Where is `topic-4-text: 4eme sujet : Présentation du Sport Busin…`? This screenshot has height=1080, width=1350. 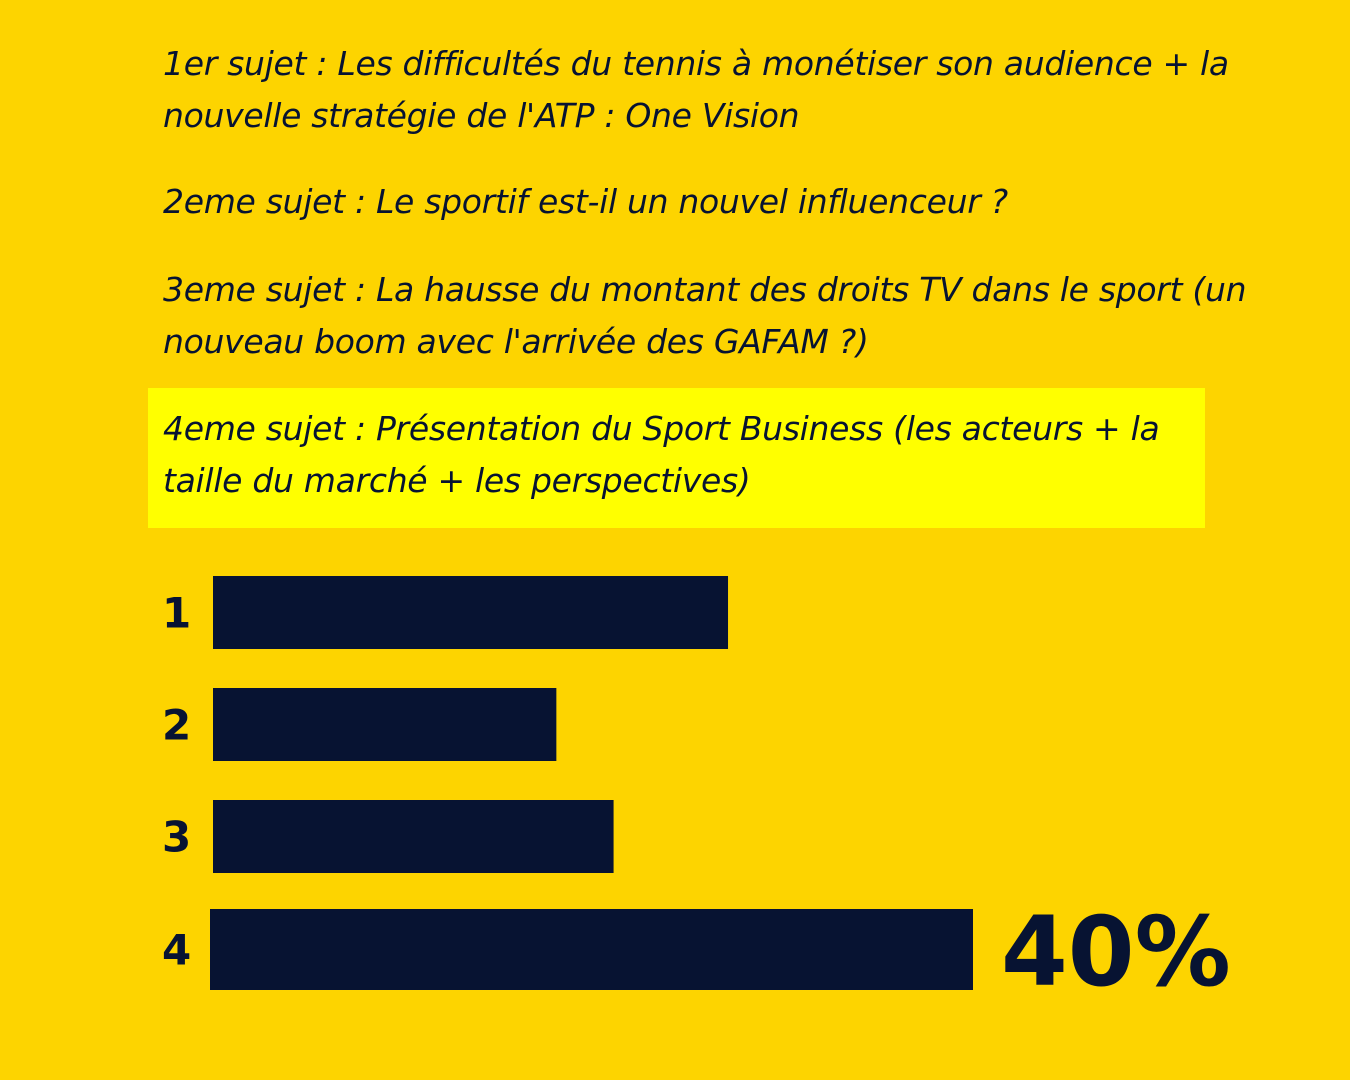 topic-4-text: 4eme sujet : Présentation du Sport Busin… is located at coordinates (661, 454).